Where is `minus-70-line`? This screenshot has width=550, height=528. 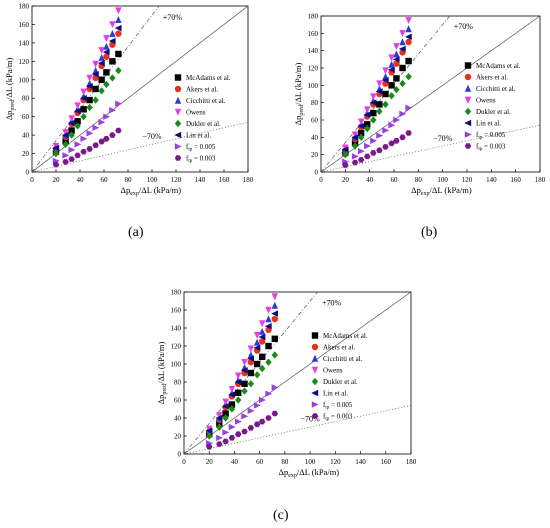
minus-70-line is located at coordinates (430, 148).